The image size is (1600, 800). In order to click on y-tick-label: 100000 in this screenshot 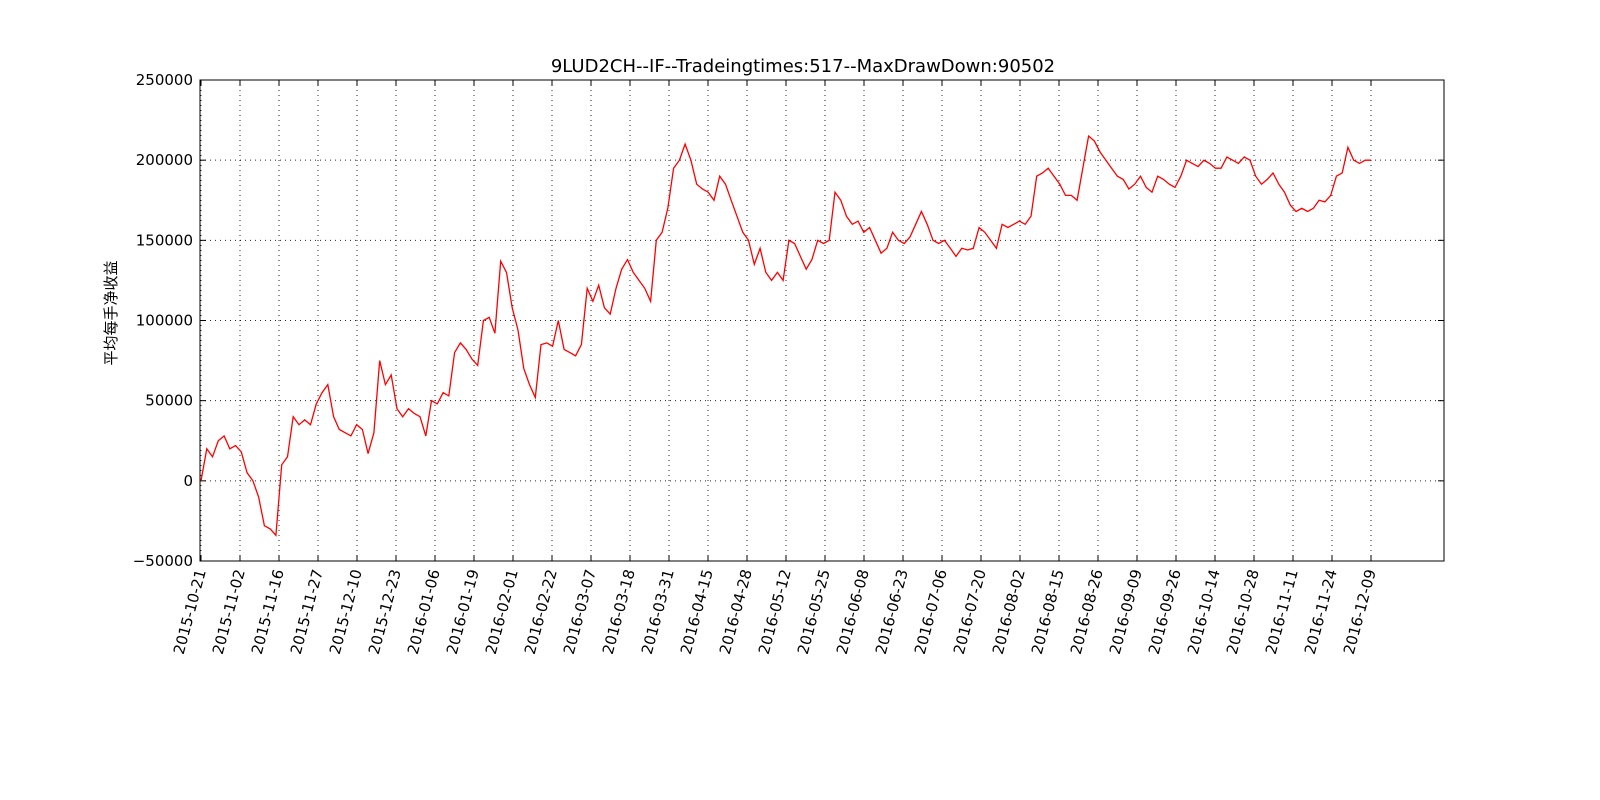, I will do `click(164, 321)`.